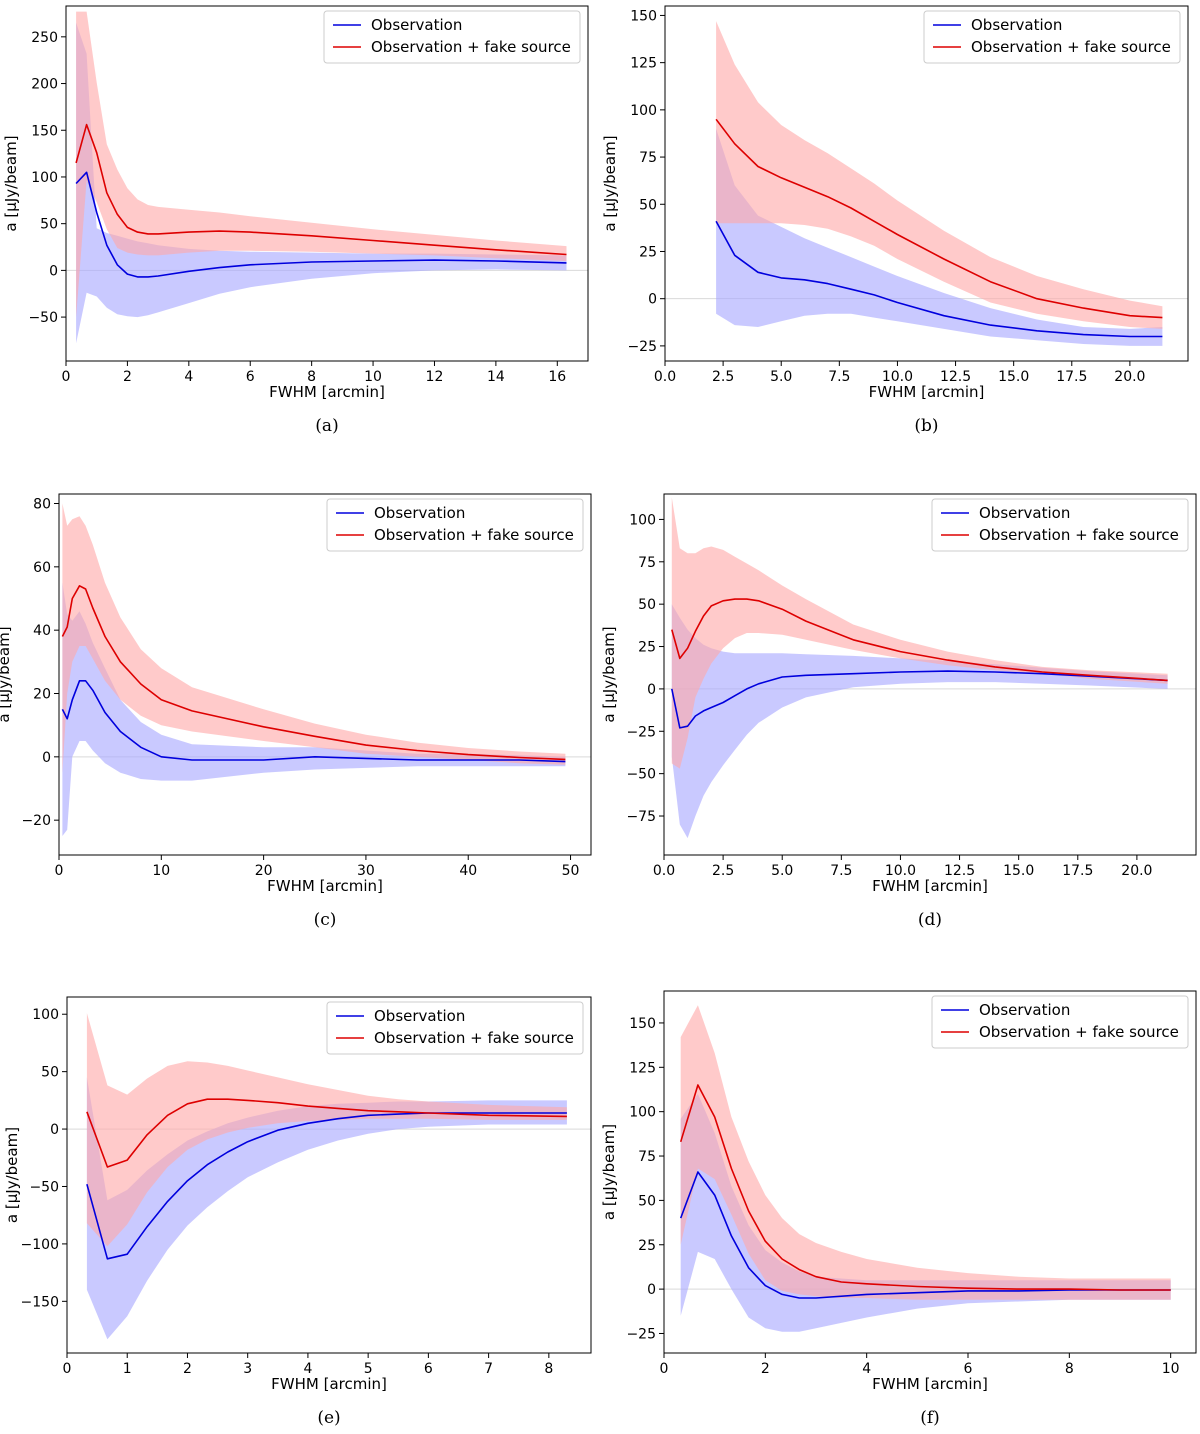 The image size is (1200, 1434). Describe the element at coordinates (557, 377) in the screenshot. I see `x-tick-label: 16` at that location.